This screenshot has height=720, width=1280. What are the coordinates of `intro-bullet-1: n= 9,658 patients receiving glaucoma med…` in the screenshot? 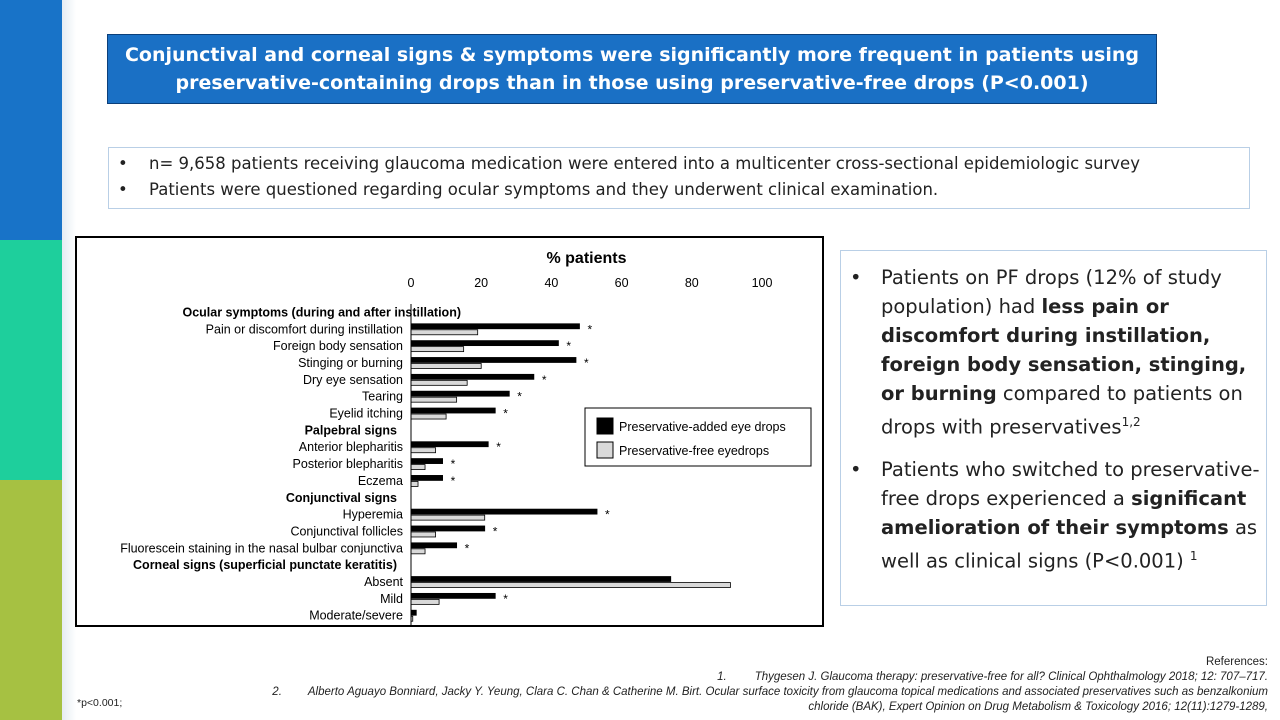 It's located at (629, 163).